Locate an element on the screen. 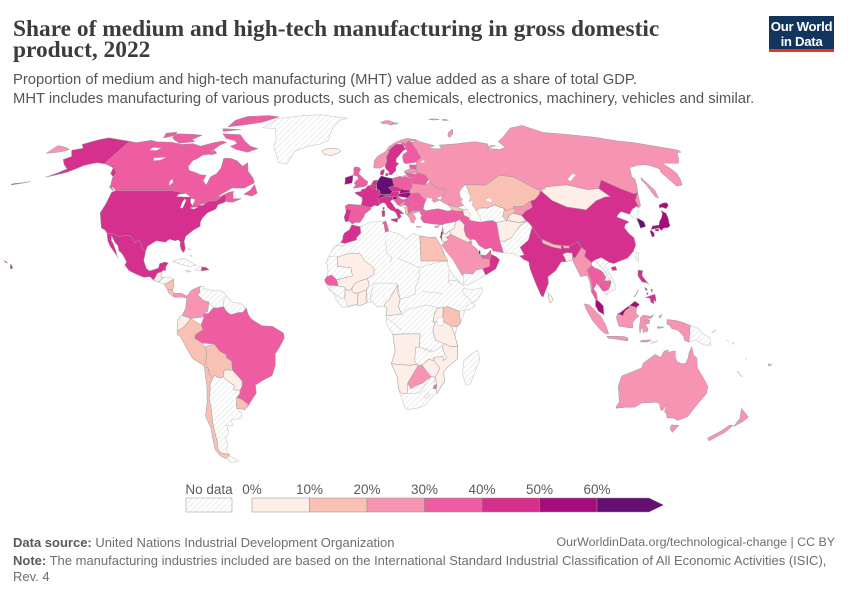  svg-text: 40% is located at coordinates (481, 489).